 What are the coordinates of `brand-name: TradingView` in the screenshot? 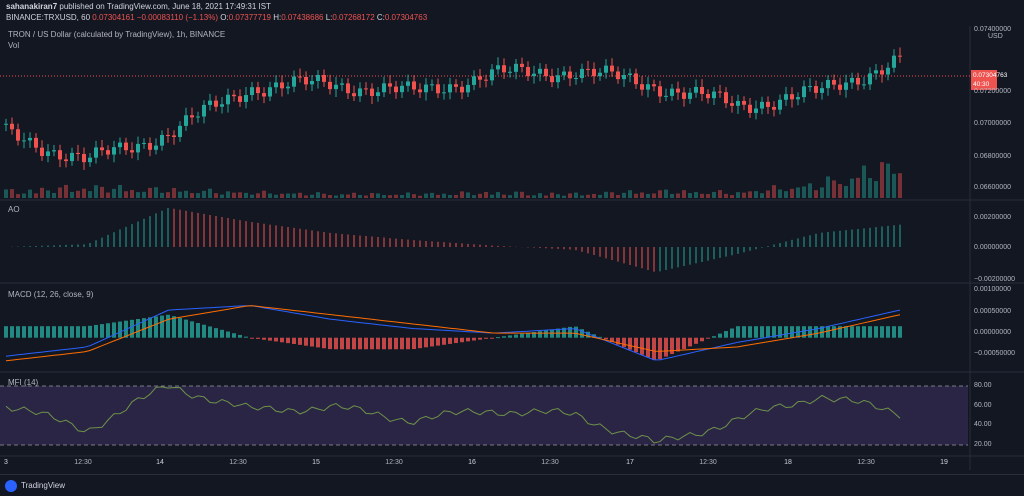 It's located at (43, 485).